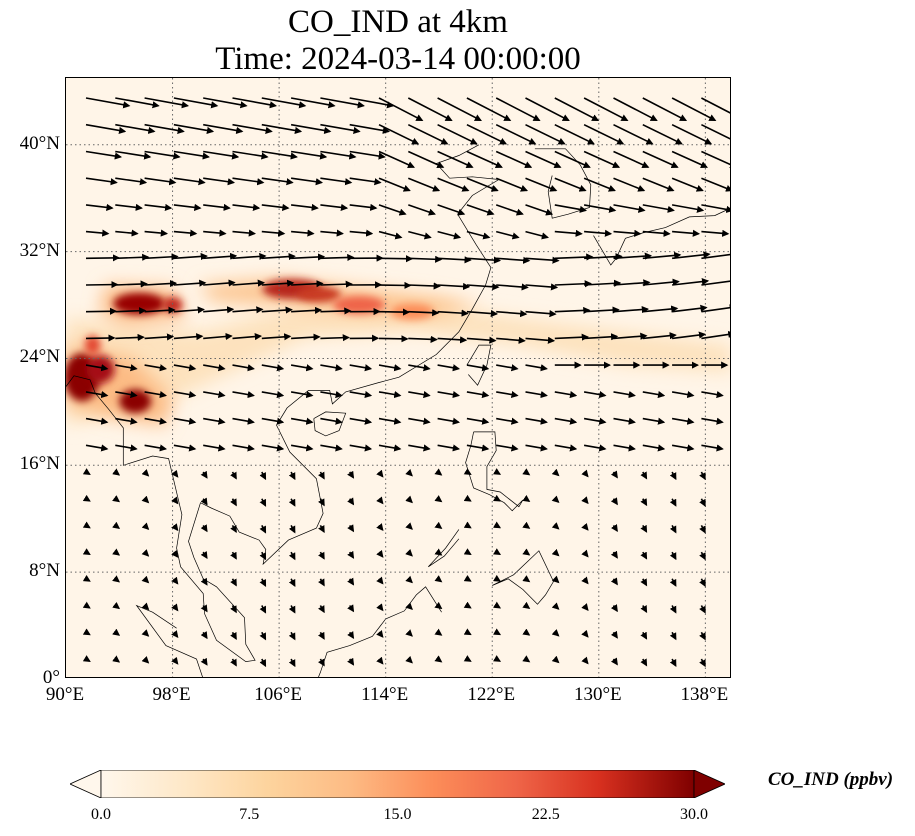  I want to click on lon-tick-label: 130°E, so click(597, 694).